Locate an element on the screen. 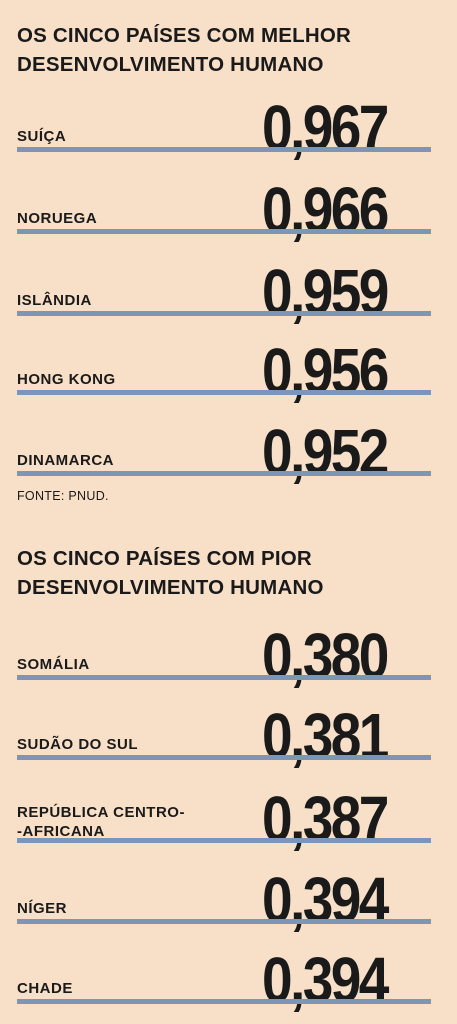  country-label: REPÚBLICA CENTRO- -AFRICANA is located at coordinates (101, 822).